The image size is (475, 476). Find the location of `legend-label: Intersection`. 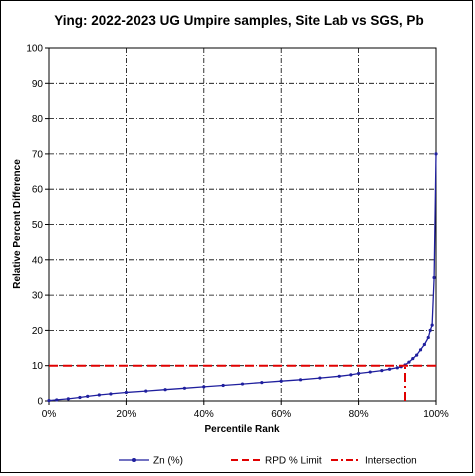

legend-label: Intersection is located at coordinates (391, 461).